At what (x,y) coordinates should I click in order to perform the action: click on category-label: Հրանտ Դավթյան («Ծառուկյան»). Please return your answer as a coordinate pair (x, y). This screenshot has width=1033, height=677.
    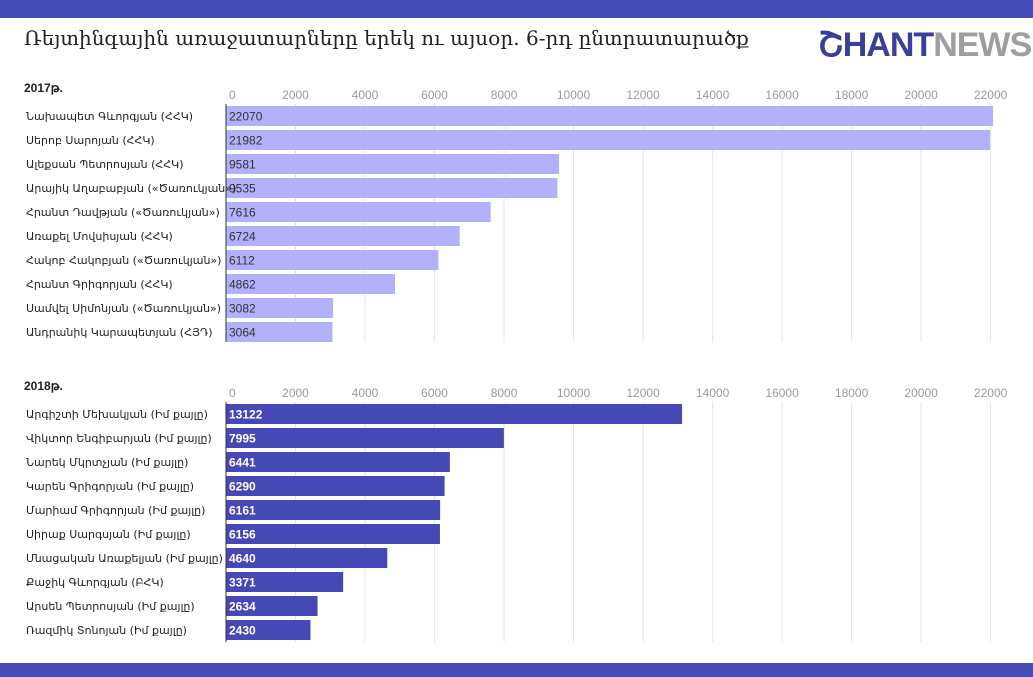
    Looking at the image, I should click on (123, 212).